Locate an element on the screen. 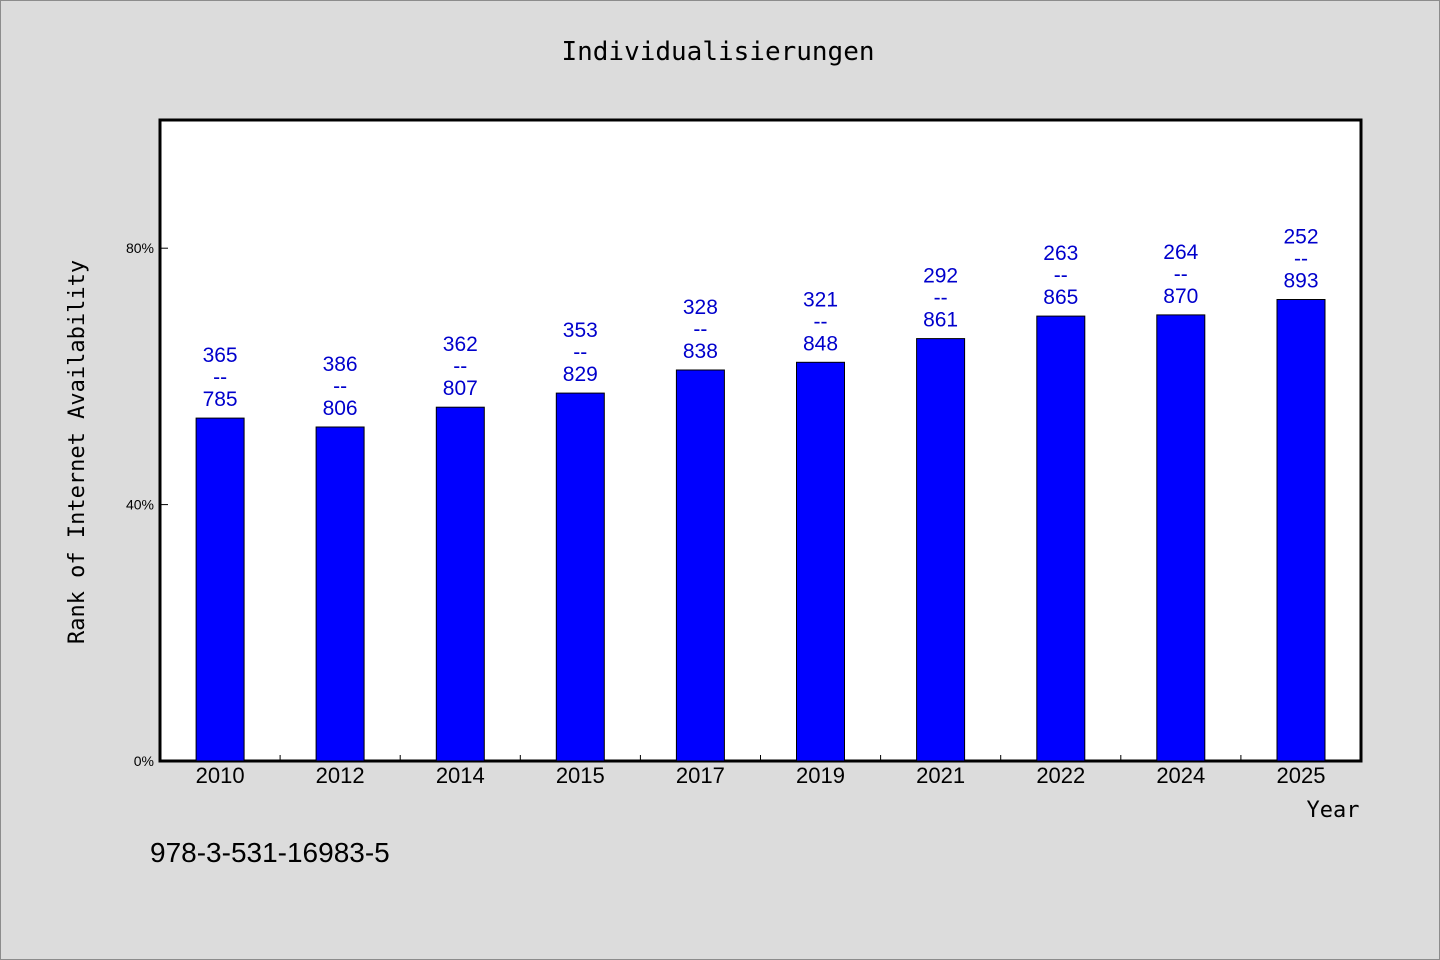  data-label-2025-0: 252 is located at coordinates (1300, 237).